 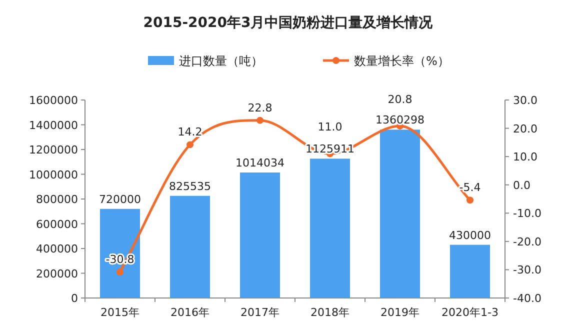 What do you see at coordinates (190, 312) in the screenshot?
I see `x-tick-label: 2016年` at bounding box center [190, 312].